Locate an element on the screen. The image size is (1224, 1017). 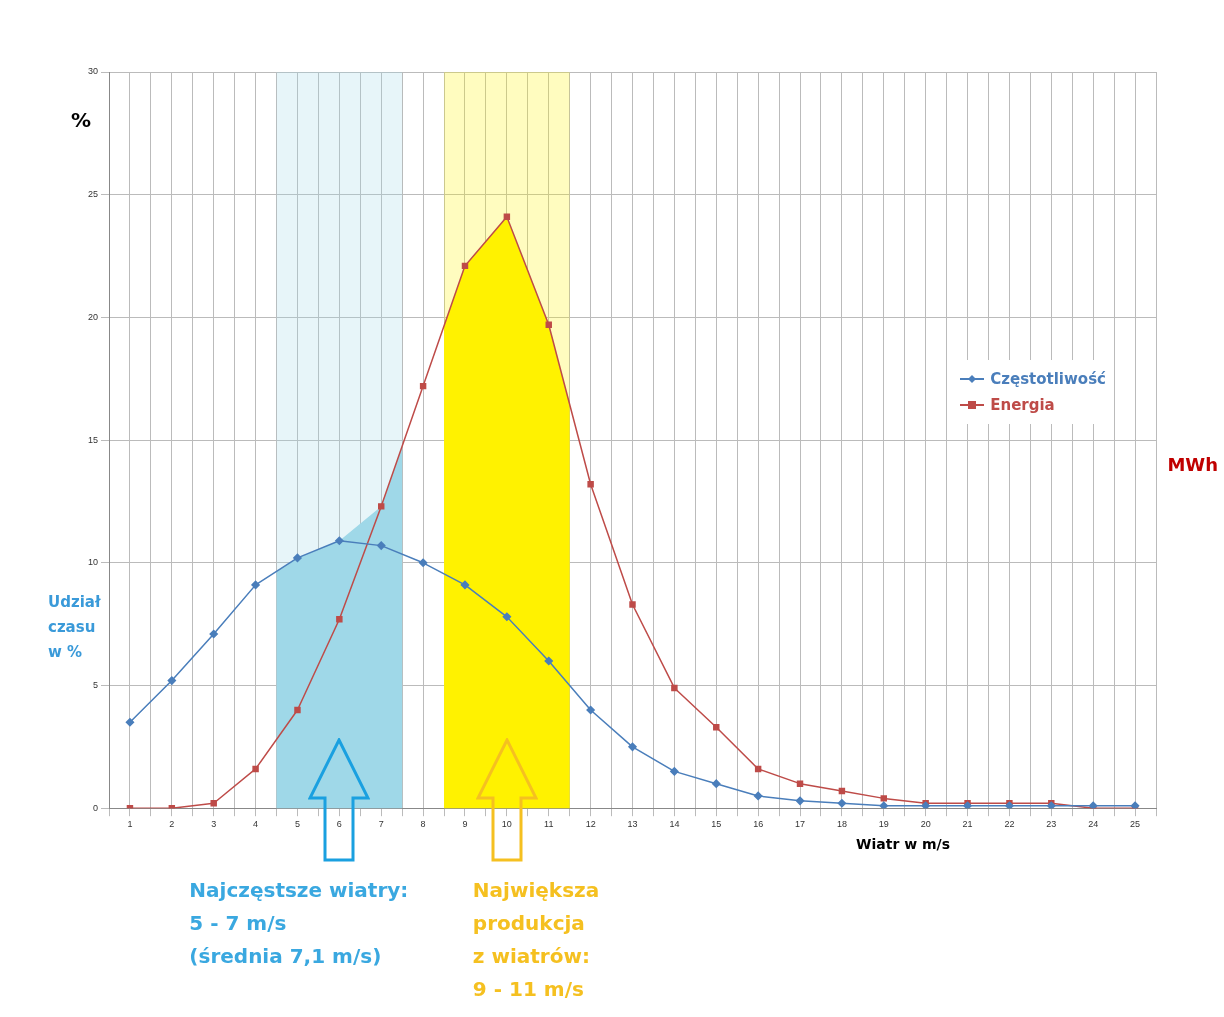
x-tick-label: 3 is located at coordinates (214, 824).